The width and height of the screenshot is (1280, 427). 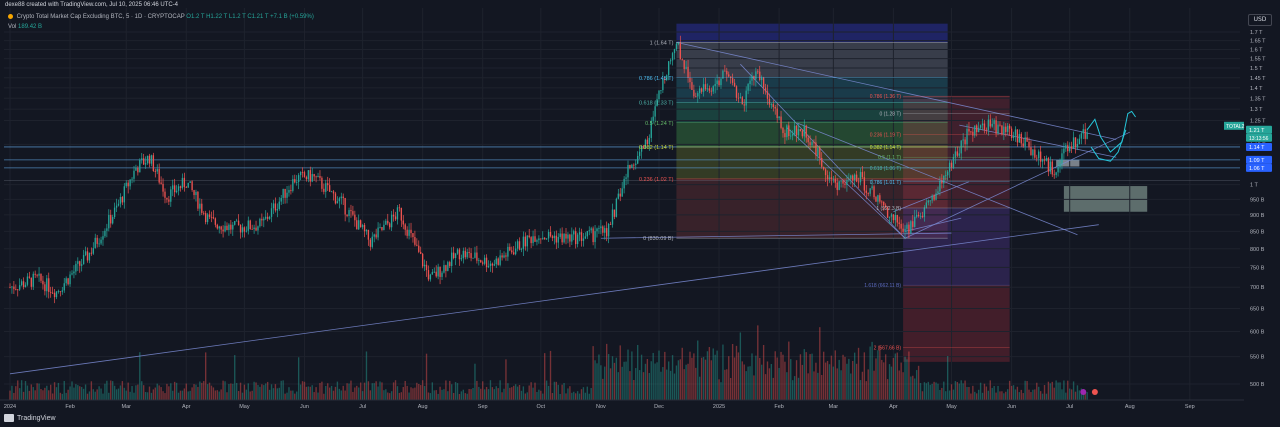 I want to click on trendline, so click(x=1017, y=185).